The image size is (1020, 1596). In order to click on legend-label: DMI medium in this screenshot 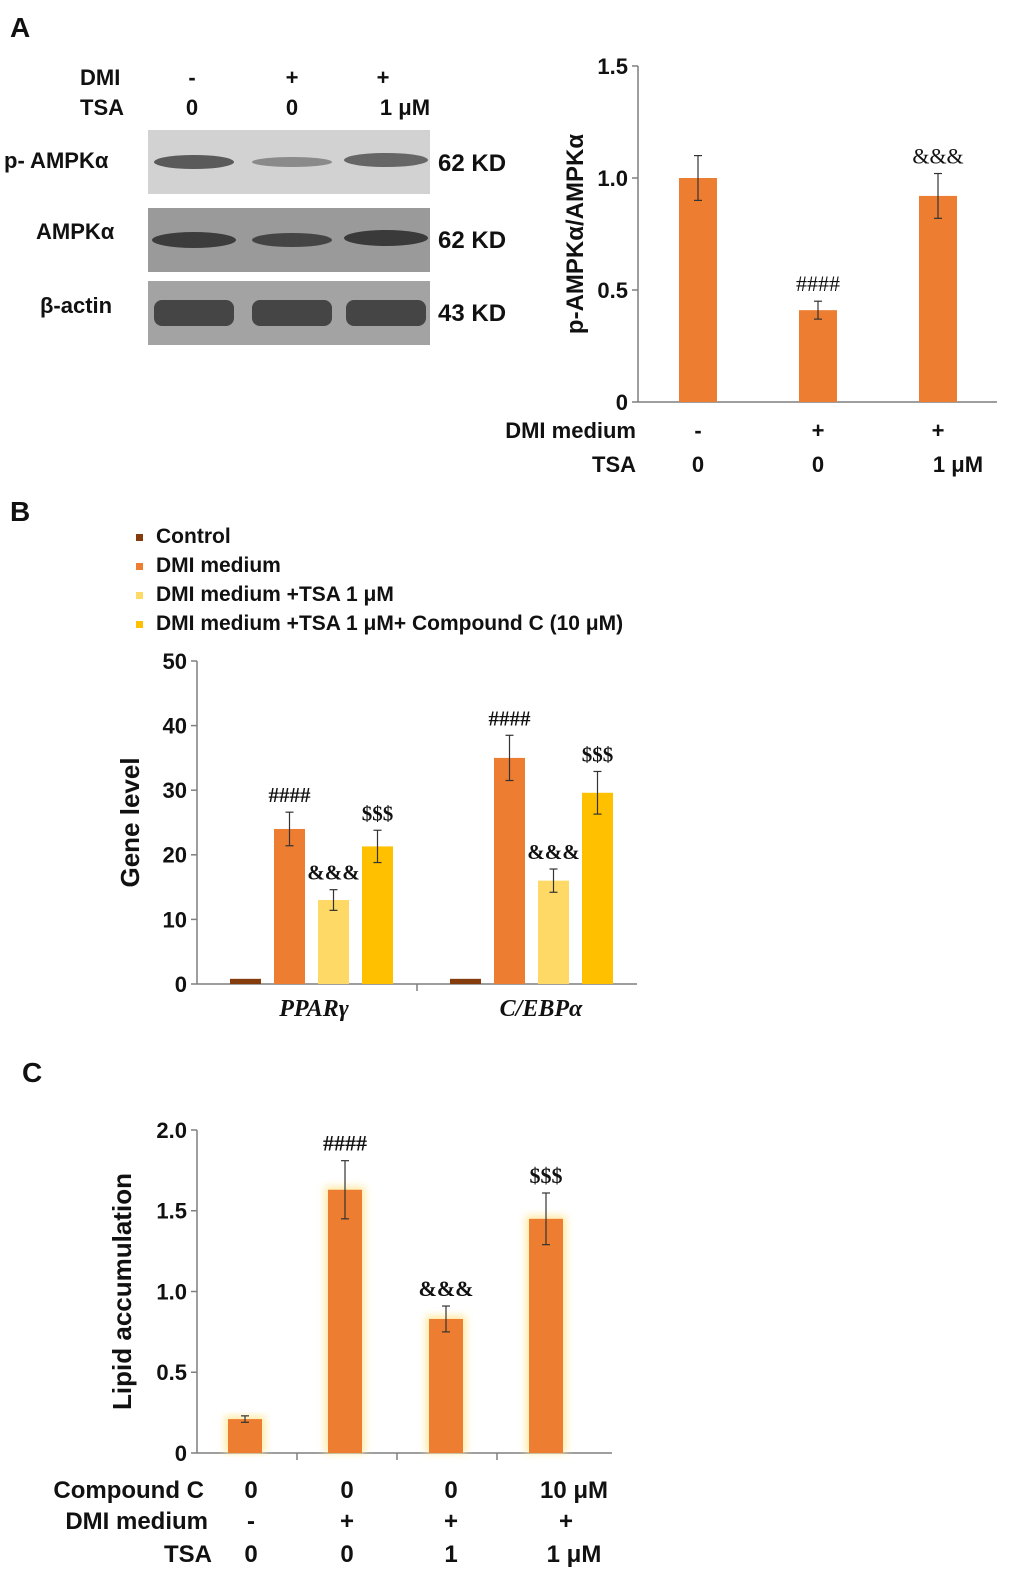, I will do `click(218, 565)`.